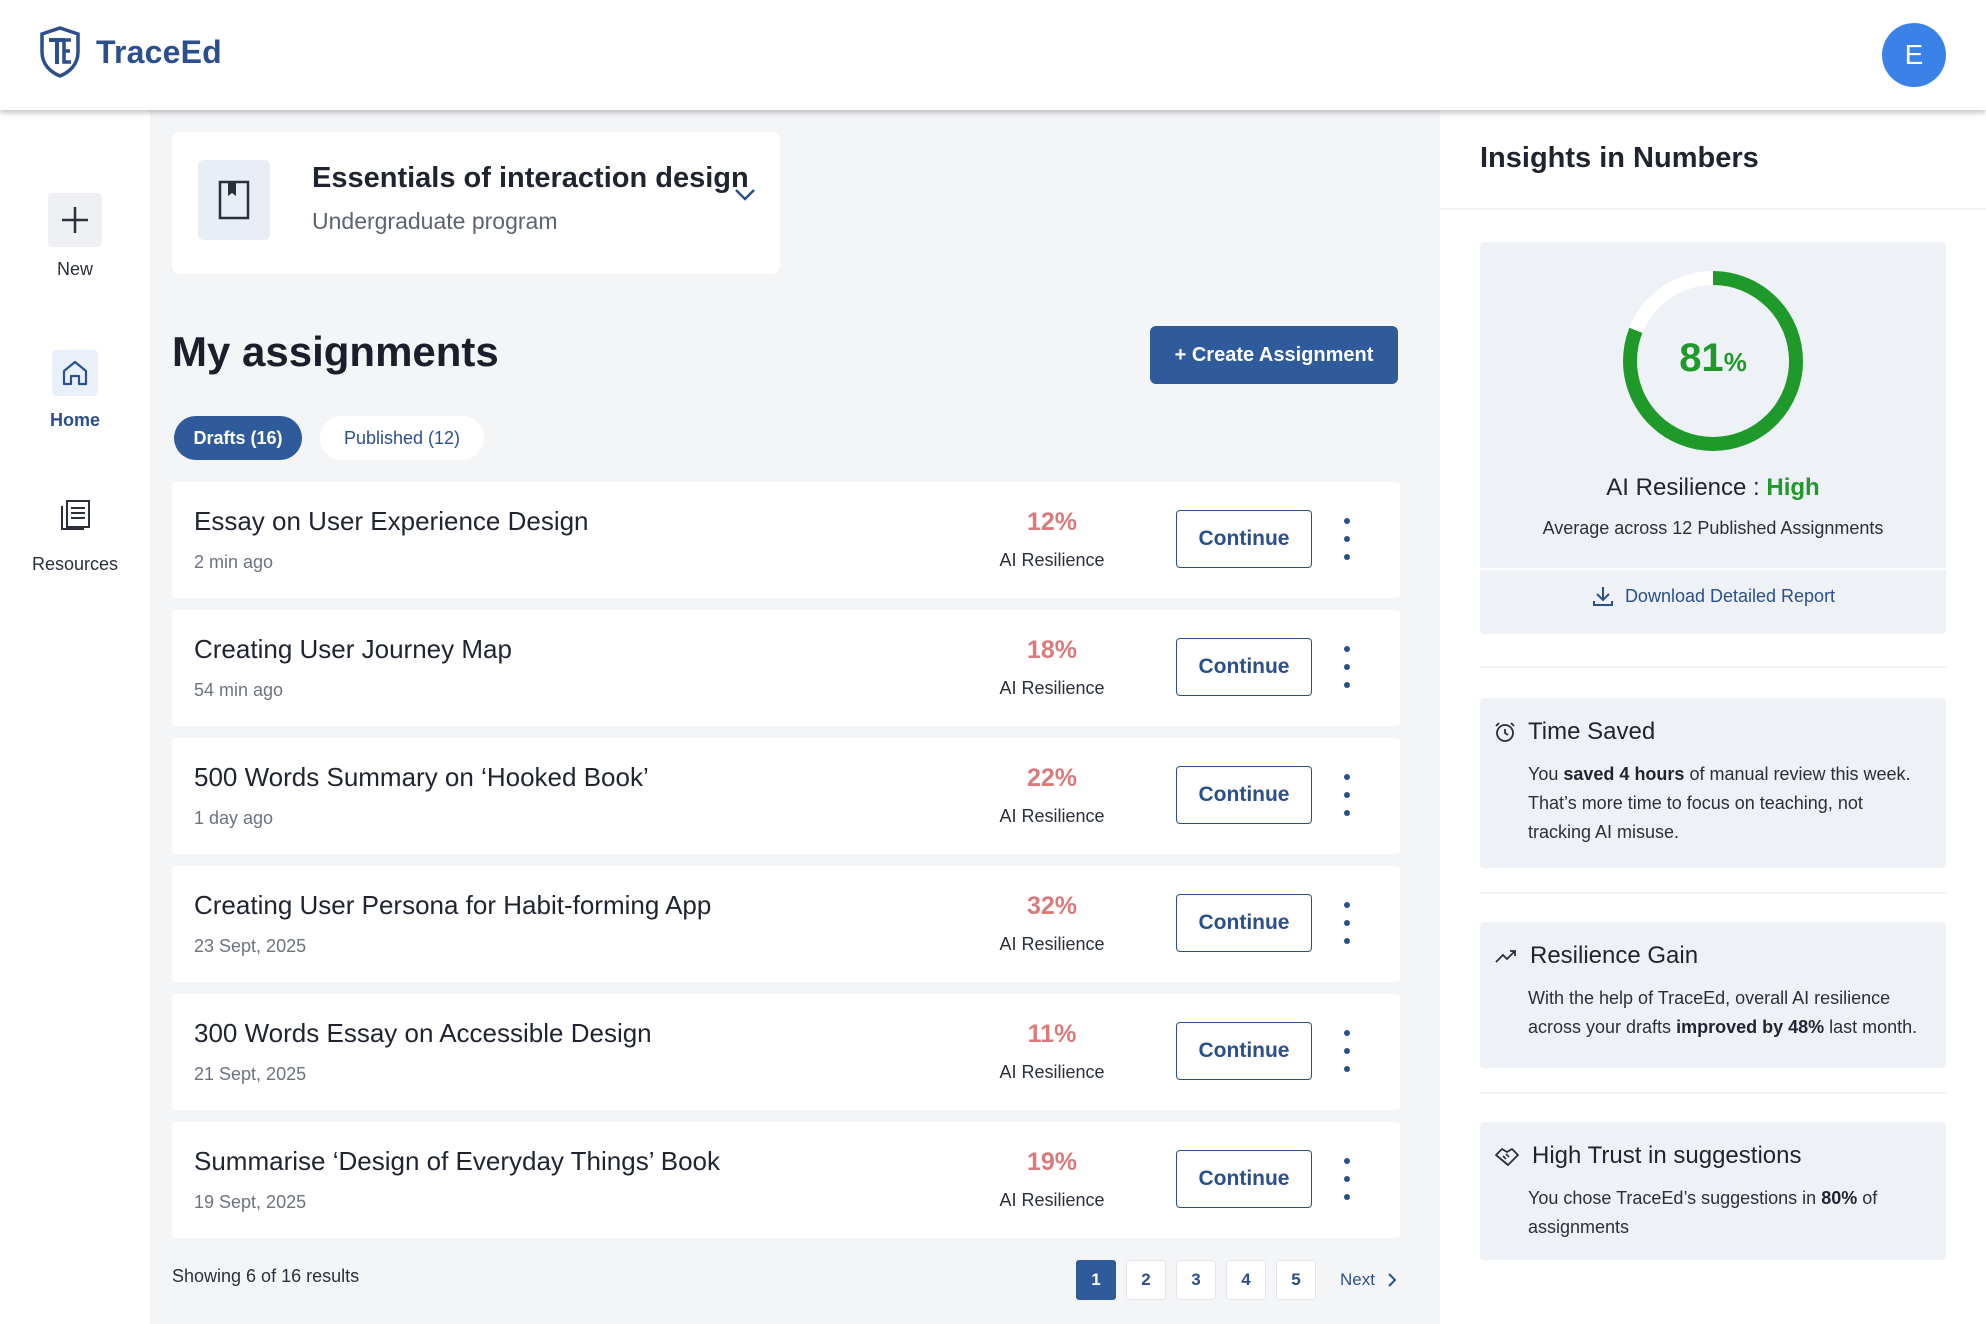 This screenshot has width=1986, height=1324. I want to click on time-saved-title: Time Saved, so click(1592, 731).